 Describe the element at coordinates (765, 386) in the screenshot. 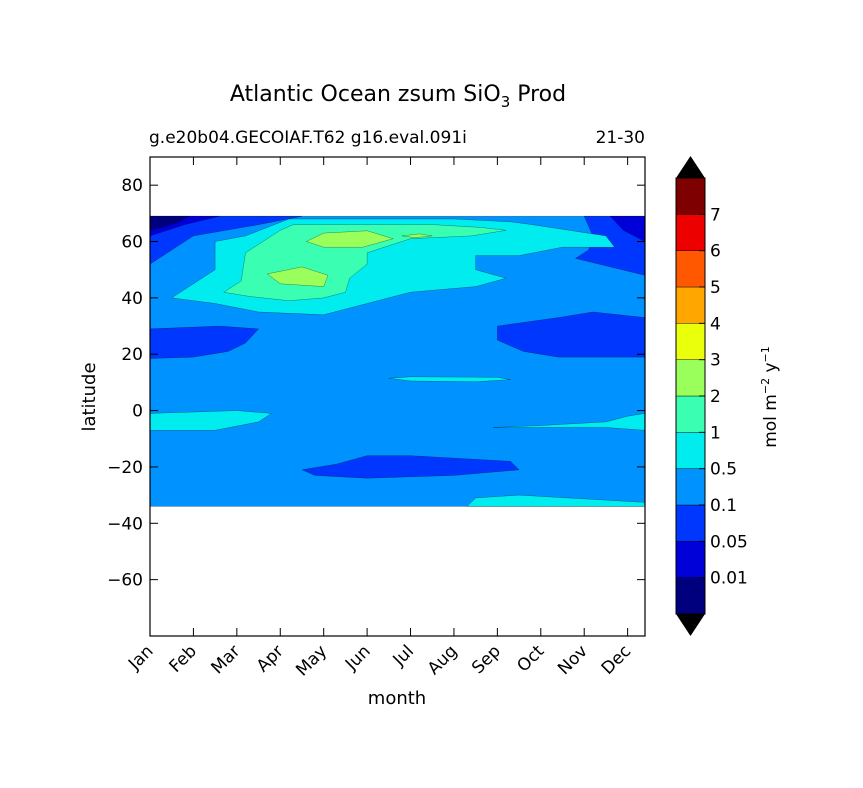

I see `colorbar-label-exp1: −2` at that location.